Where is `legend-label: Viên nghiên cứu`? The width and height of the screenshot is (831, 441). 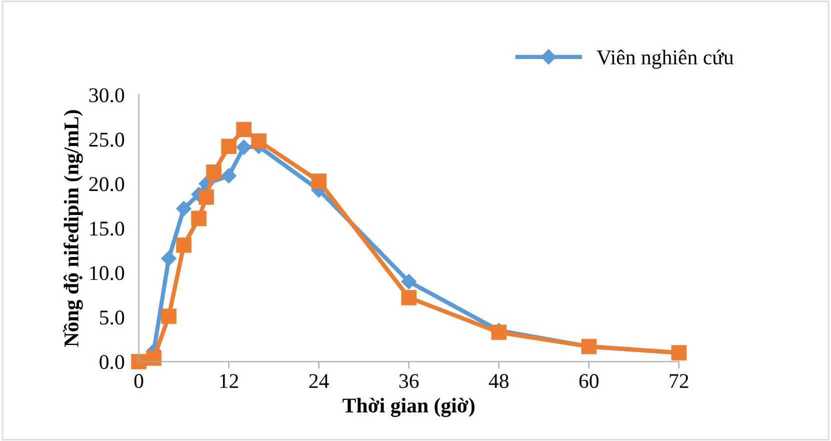
legend-label: Viên nghiên cứu is located at coordinates (665, 59).